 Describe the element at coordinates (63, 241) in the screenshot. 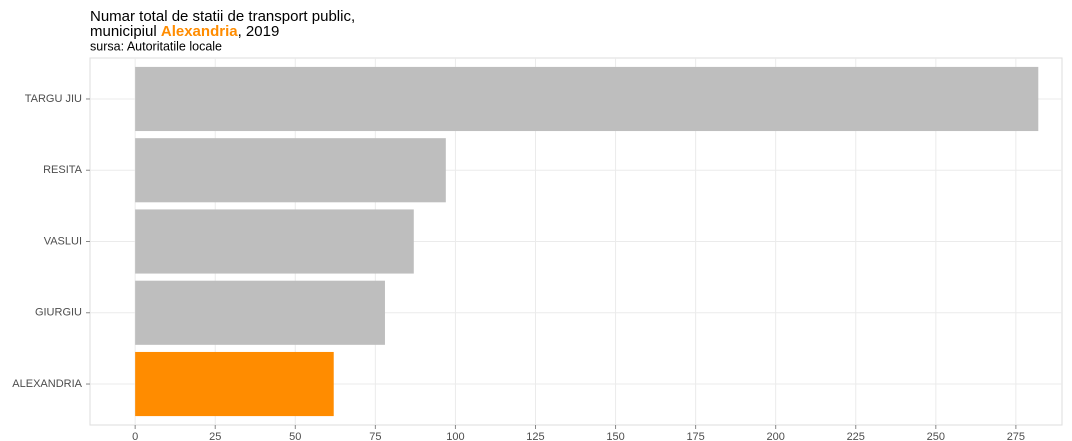

I see `y-tick-label: VASLUI` at that location.